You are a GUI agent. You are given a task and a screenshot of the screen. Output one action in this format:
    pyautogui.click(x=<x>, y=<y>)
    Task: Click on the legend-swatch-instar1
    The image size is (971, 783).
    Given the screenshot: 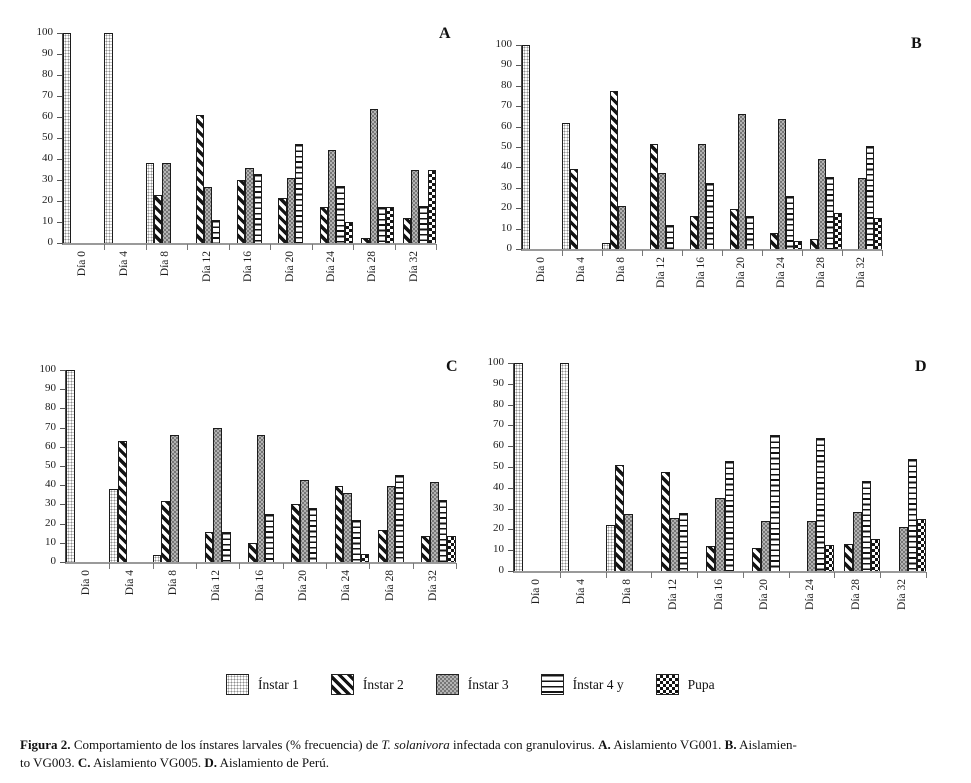 What is the action you would take?
    pyautogui.click(x=237, y=684)
    